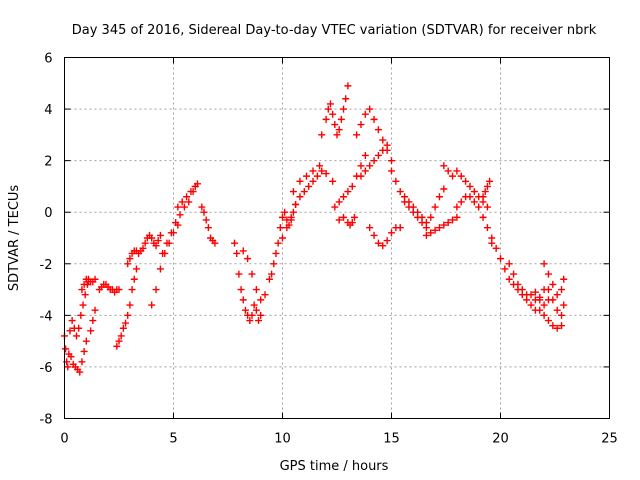 Image resolution: width=640 pixels, height=480 pixels. I want to click on y-tick-label: 4, so click(48, 110).